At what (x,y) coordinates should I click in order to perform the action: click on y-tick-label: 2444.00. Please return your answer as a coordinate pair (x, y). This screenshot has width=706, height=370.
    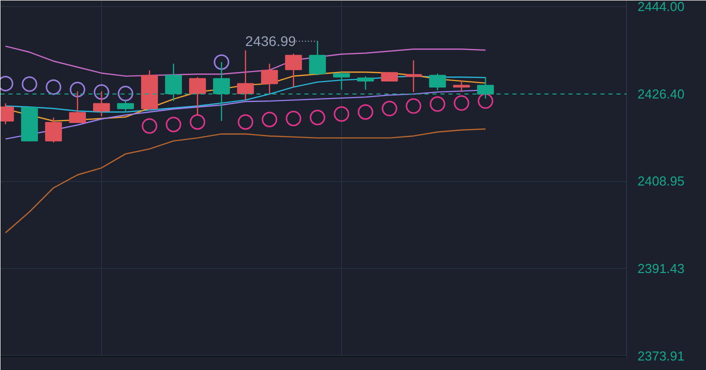
    Looking at the image, I should click on (661, 7).